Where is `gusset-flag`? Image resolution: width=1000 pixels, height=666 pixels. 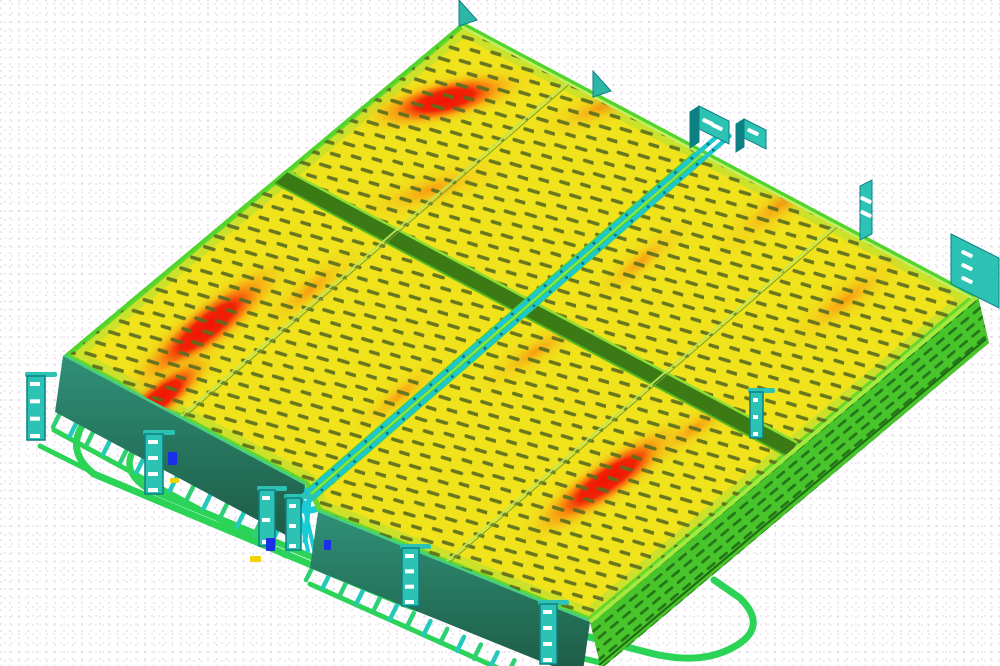 gusset-flag is located at coordinates (468, 13).